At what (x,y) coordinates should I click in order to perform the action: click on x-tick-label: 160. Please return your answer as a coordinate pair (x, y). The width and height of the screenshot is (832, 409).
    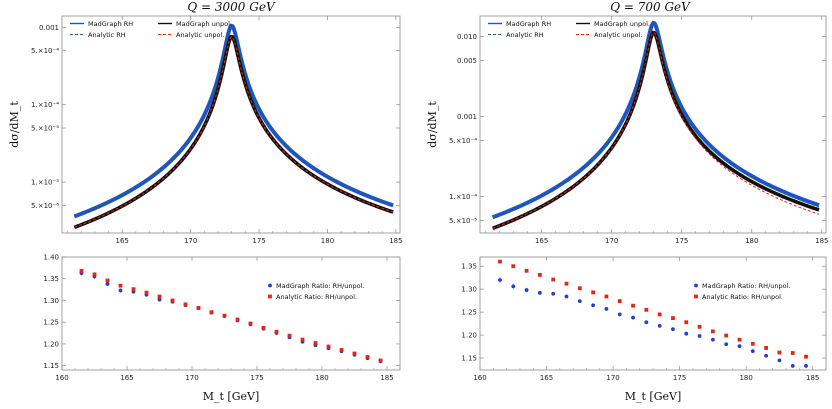
    Looking at the image, I should click on (61, 378).